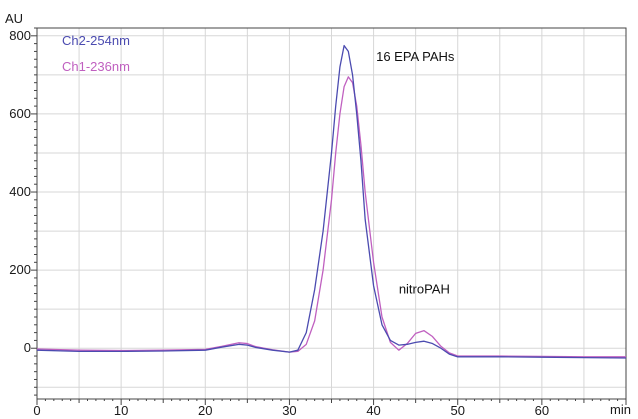 The image size is (638, 419). What do you see at coordinates (14, 18) in the screenshot?
I see `y-unit-label: AU` at bounding box center [14, 18].